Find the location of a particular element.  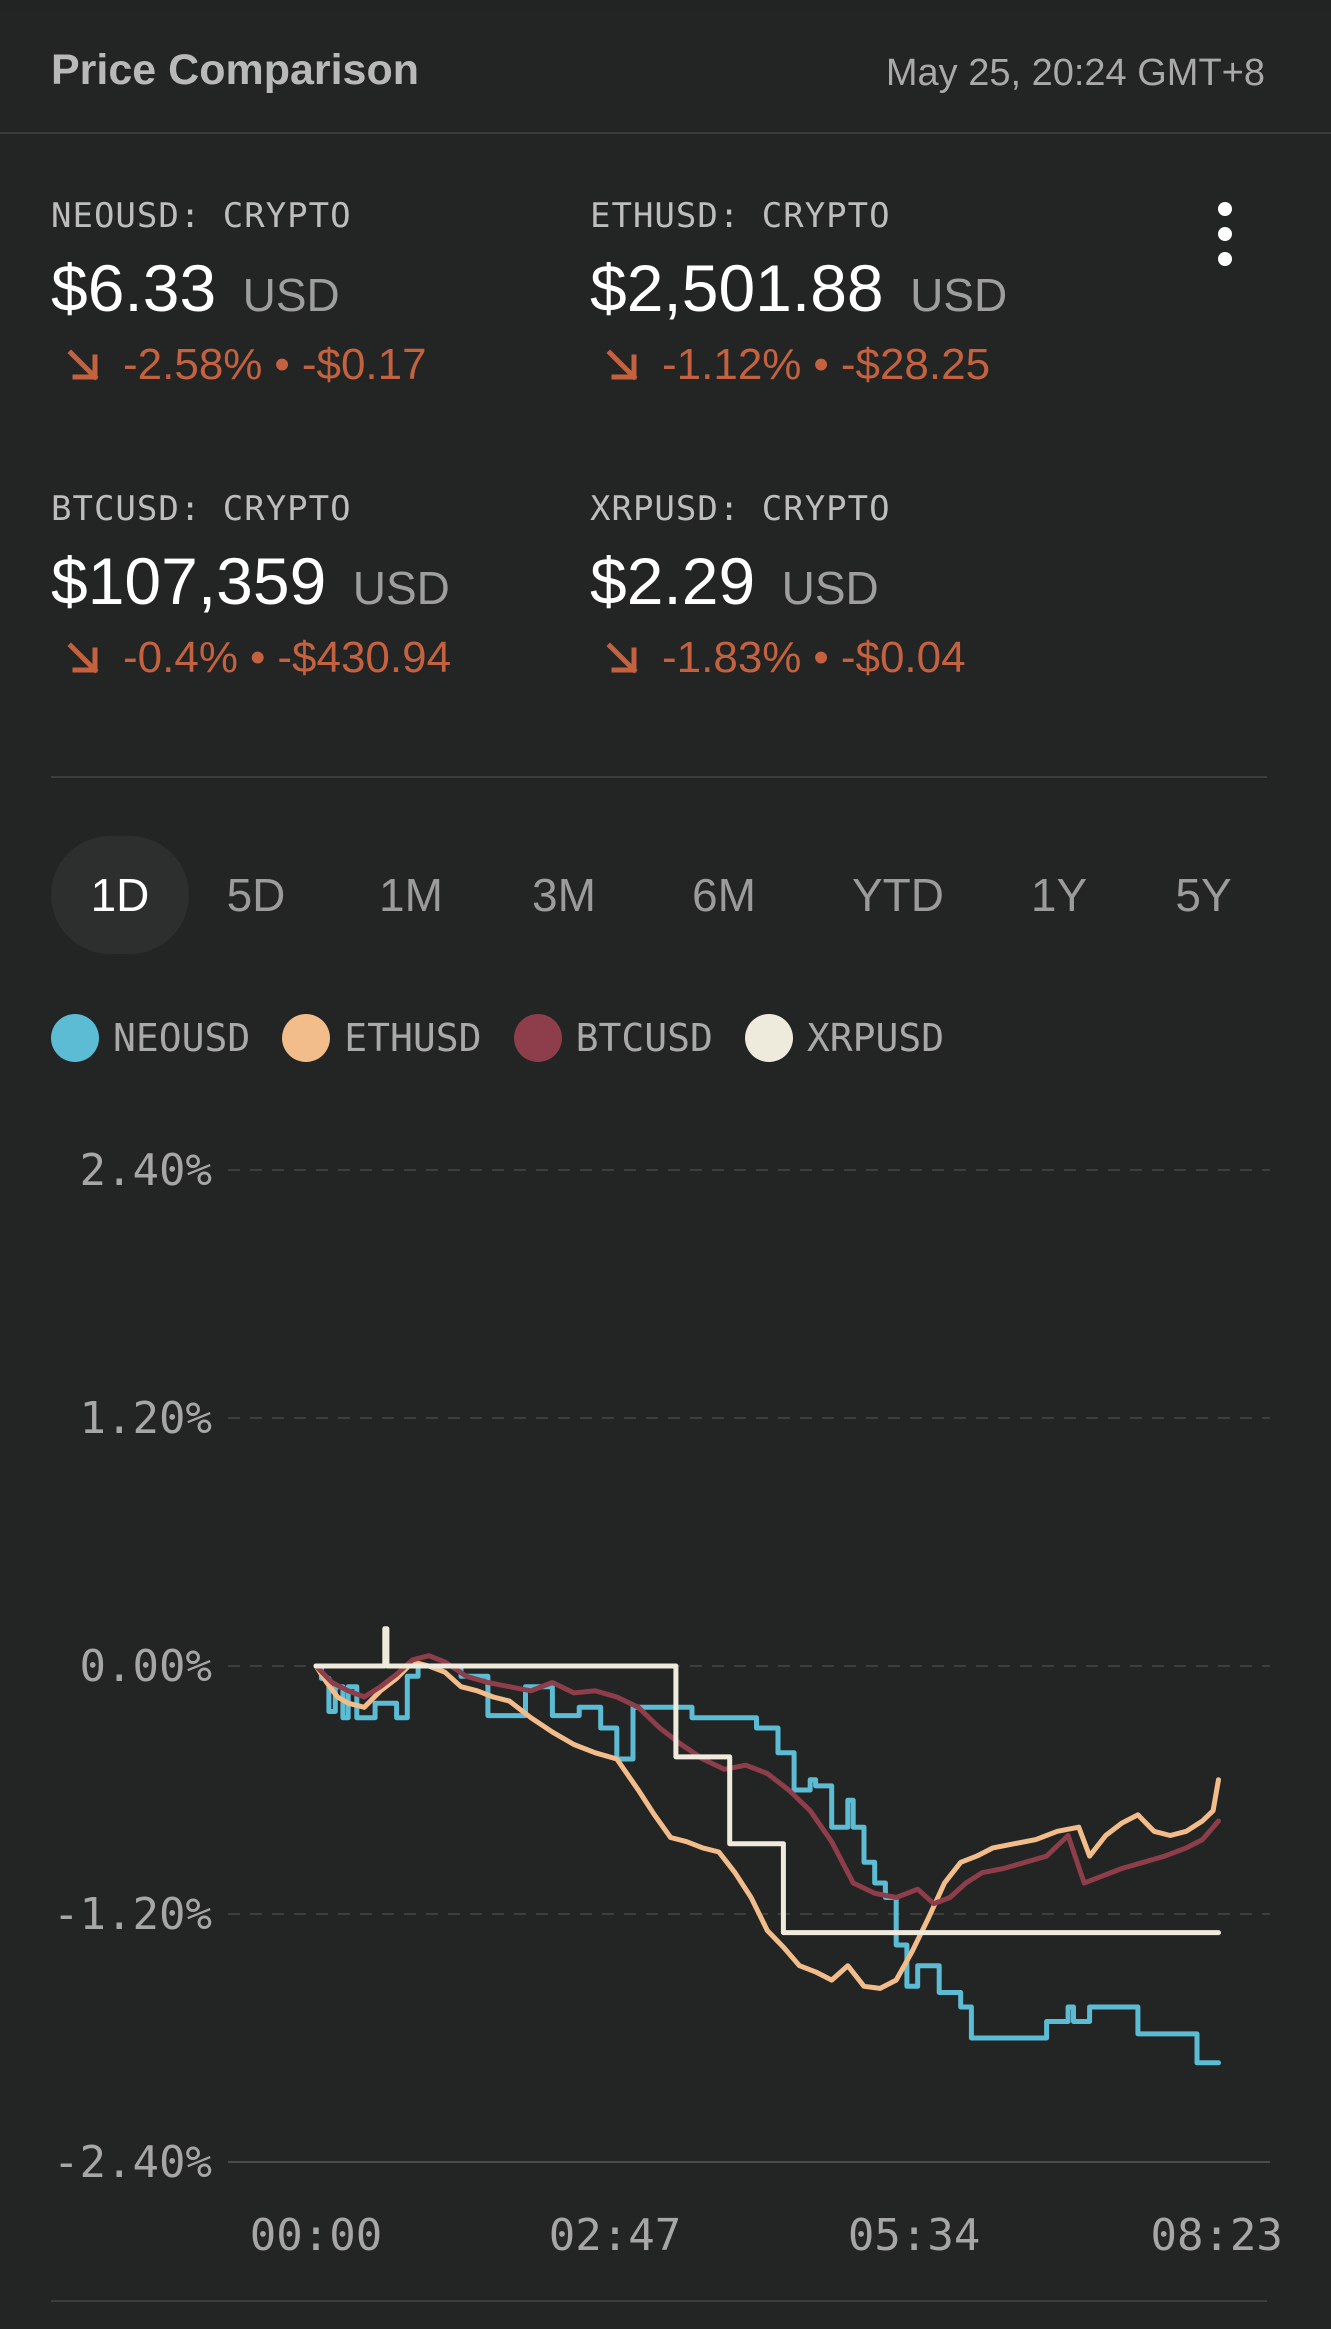

range-tab-1m: 1M is located at coordinates (411, 895).